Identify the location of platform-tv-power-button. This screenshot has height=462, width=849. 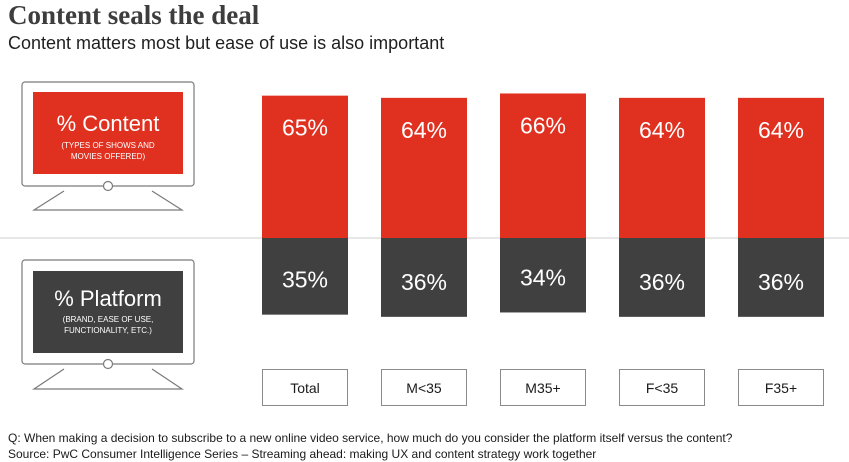
(108, 364).